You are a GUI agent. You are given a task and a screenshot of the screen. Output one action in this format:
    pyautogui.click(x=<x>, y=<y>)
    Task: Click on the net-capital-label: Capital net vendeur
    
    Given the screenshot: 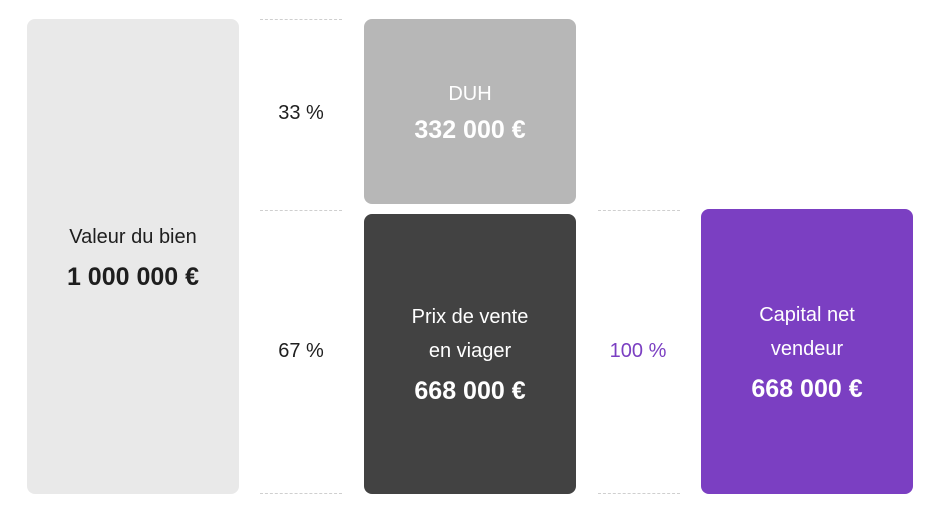 What is the action you would take?
    pyautogui.click(x=807, y=331)
    